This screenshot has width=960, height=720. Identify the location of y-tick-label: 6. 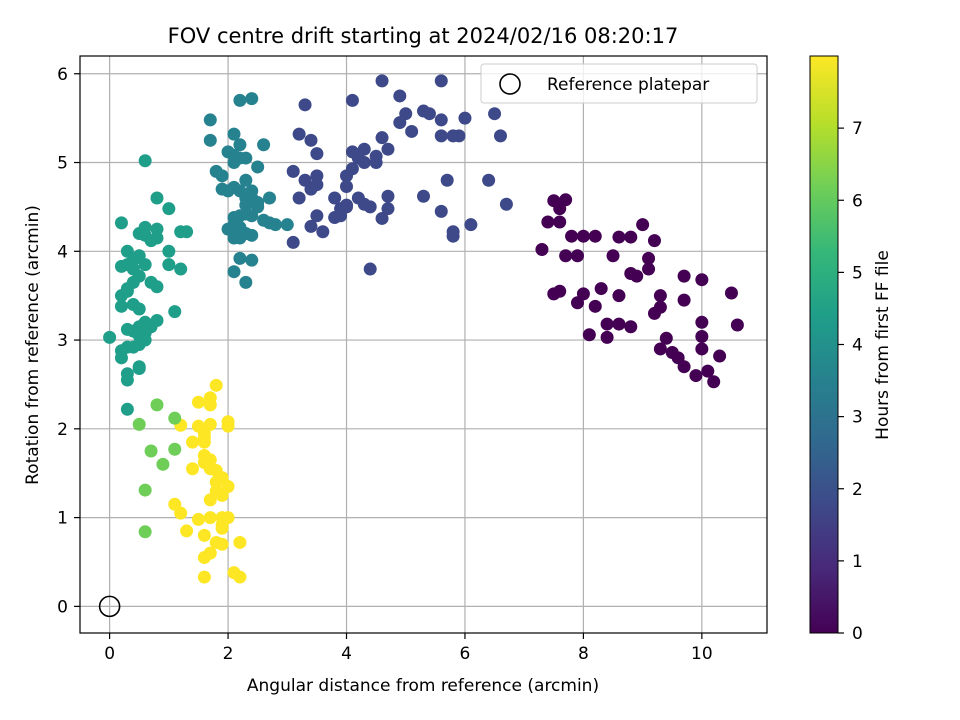
(62, 75).